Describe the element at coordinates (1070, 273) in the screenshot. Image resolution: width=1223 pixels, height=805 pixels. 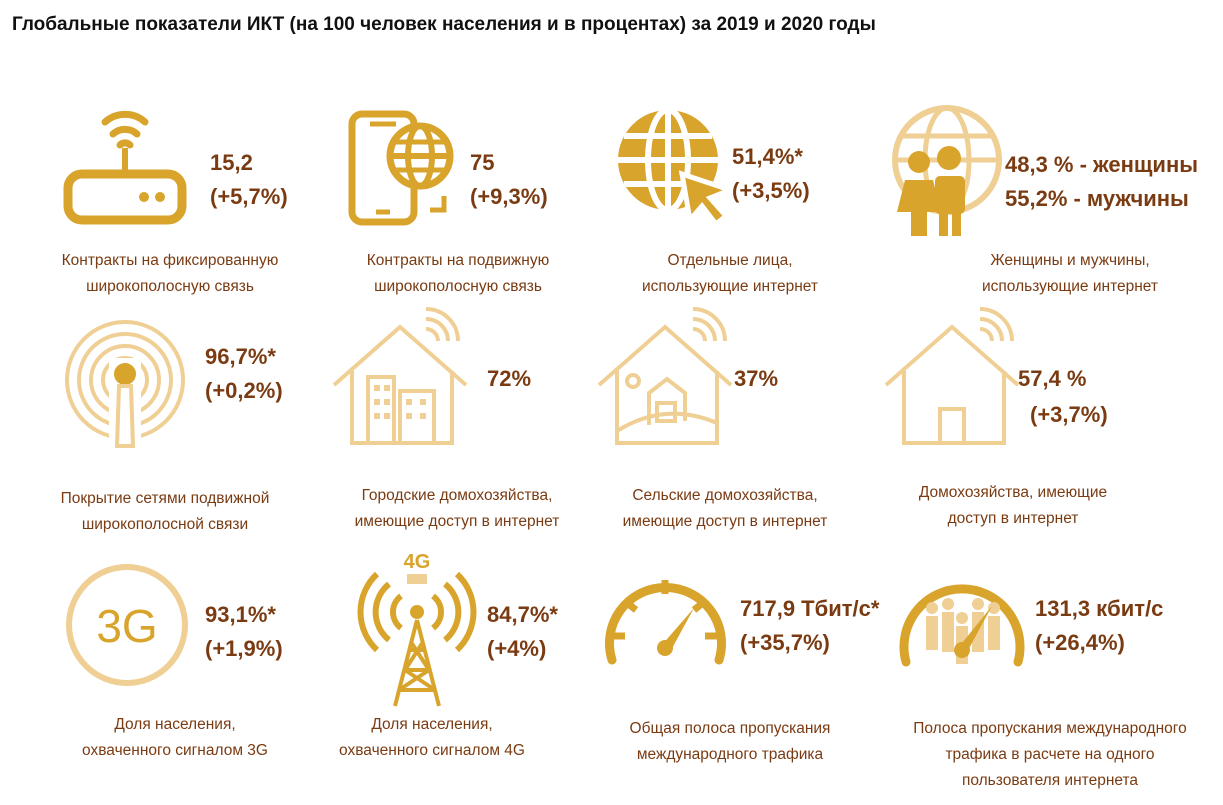
I see `caption-women-men: Женщины и мужчины, использующие интернет` at that location.